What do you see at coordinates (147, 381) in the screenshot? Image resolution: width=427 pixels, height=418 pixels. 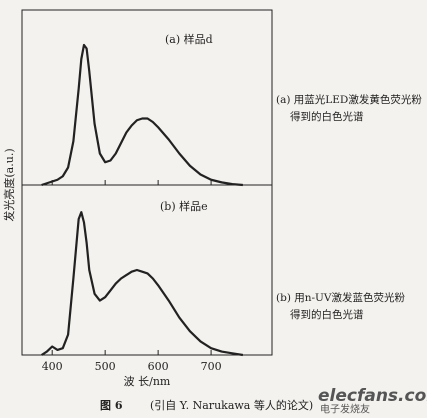 I see `x-axis-label: 波 长/nm` at bounding box center [147, 381].